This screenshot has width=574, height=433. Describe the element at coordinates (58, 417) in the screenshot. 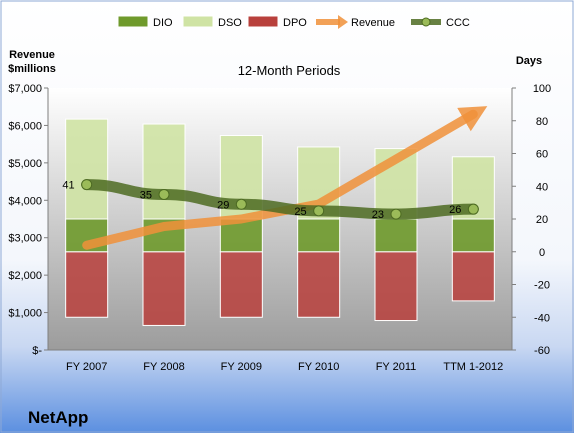

I see `company-name: NetApp` at that location.